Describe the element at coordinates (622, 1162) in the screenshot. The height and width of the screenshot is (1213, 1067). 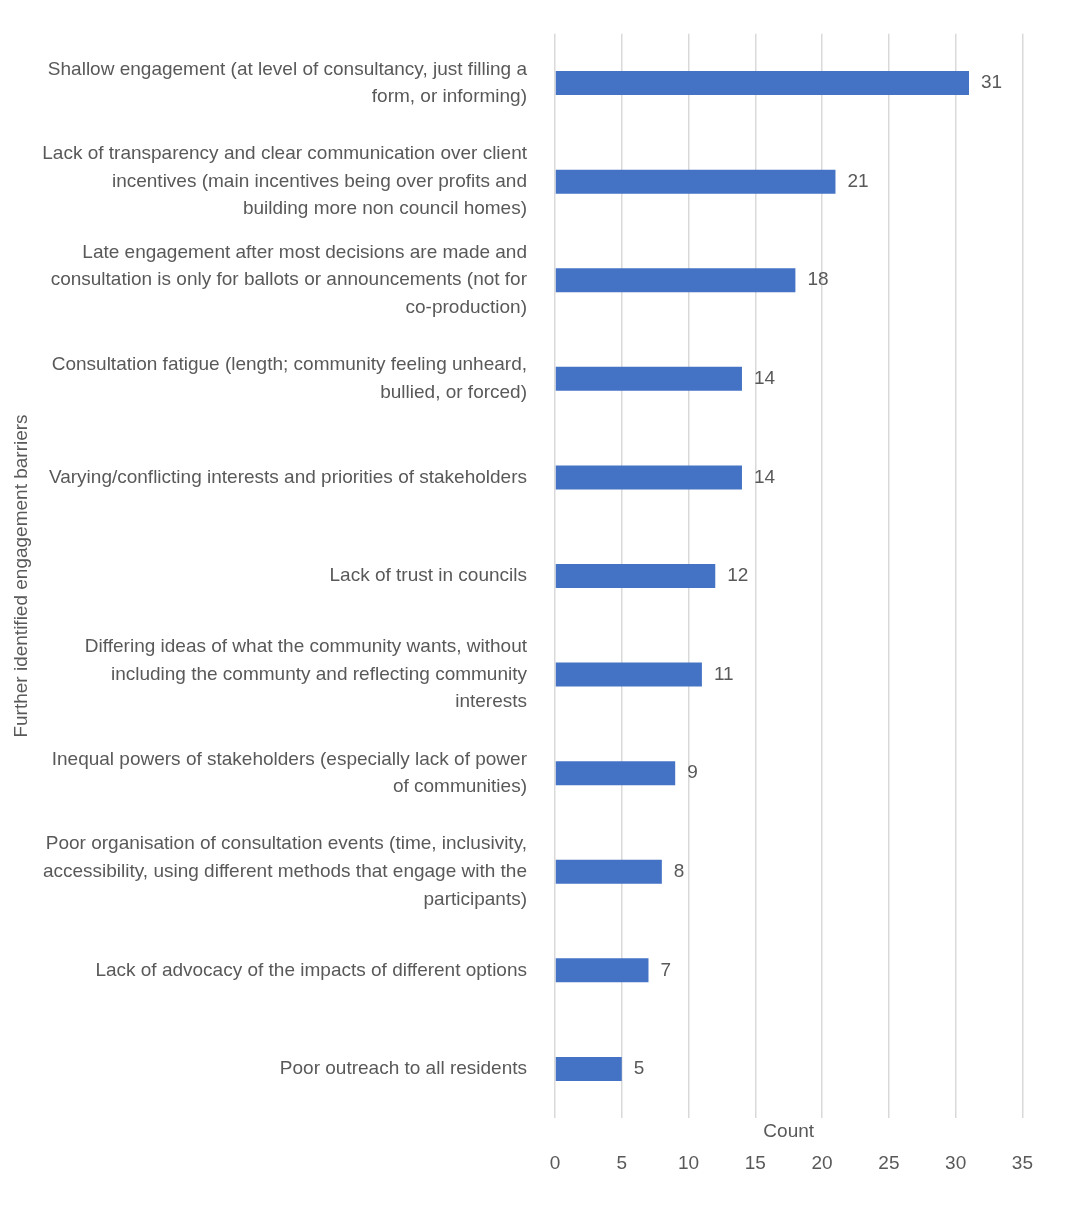
I see `x-tick-label: 5` at that location.